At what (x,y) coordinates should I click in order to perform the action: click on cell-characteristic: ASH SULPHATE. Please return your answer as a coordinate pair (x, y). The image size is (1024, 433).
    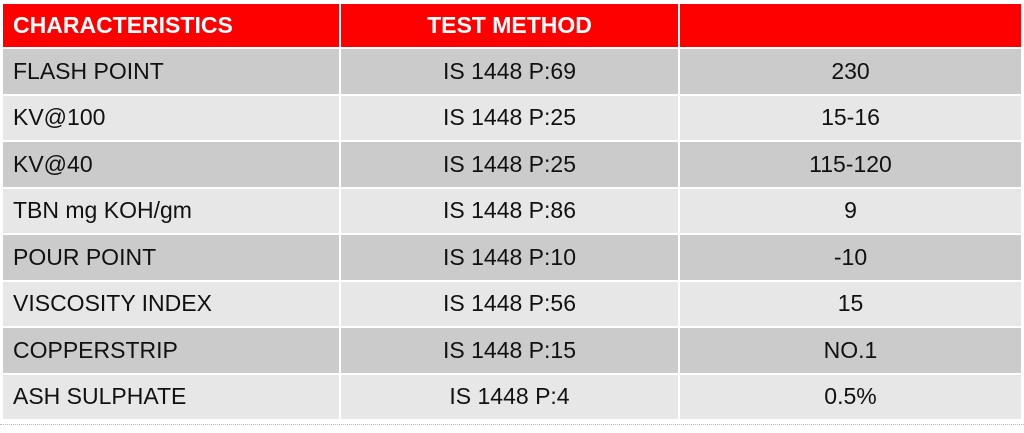
    Looking at the image, I should click on (171, 396).